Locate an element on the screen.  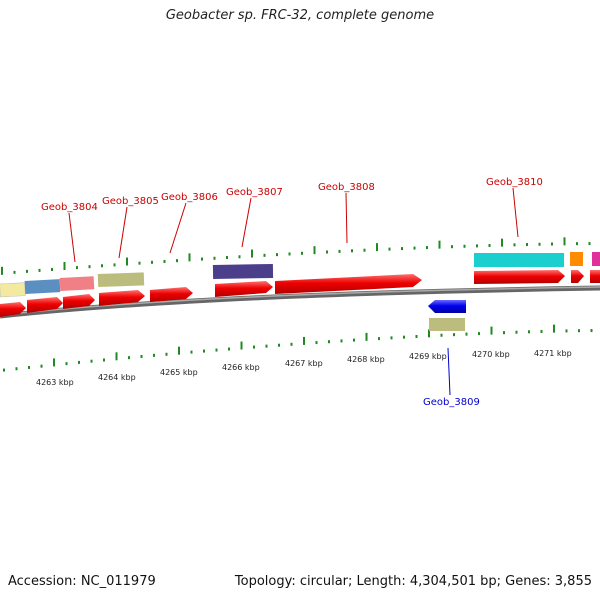
gene-arrow-reverse is located at coordinates (447, 306).